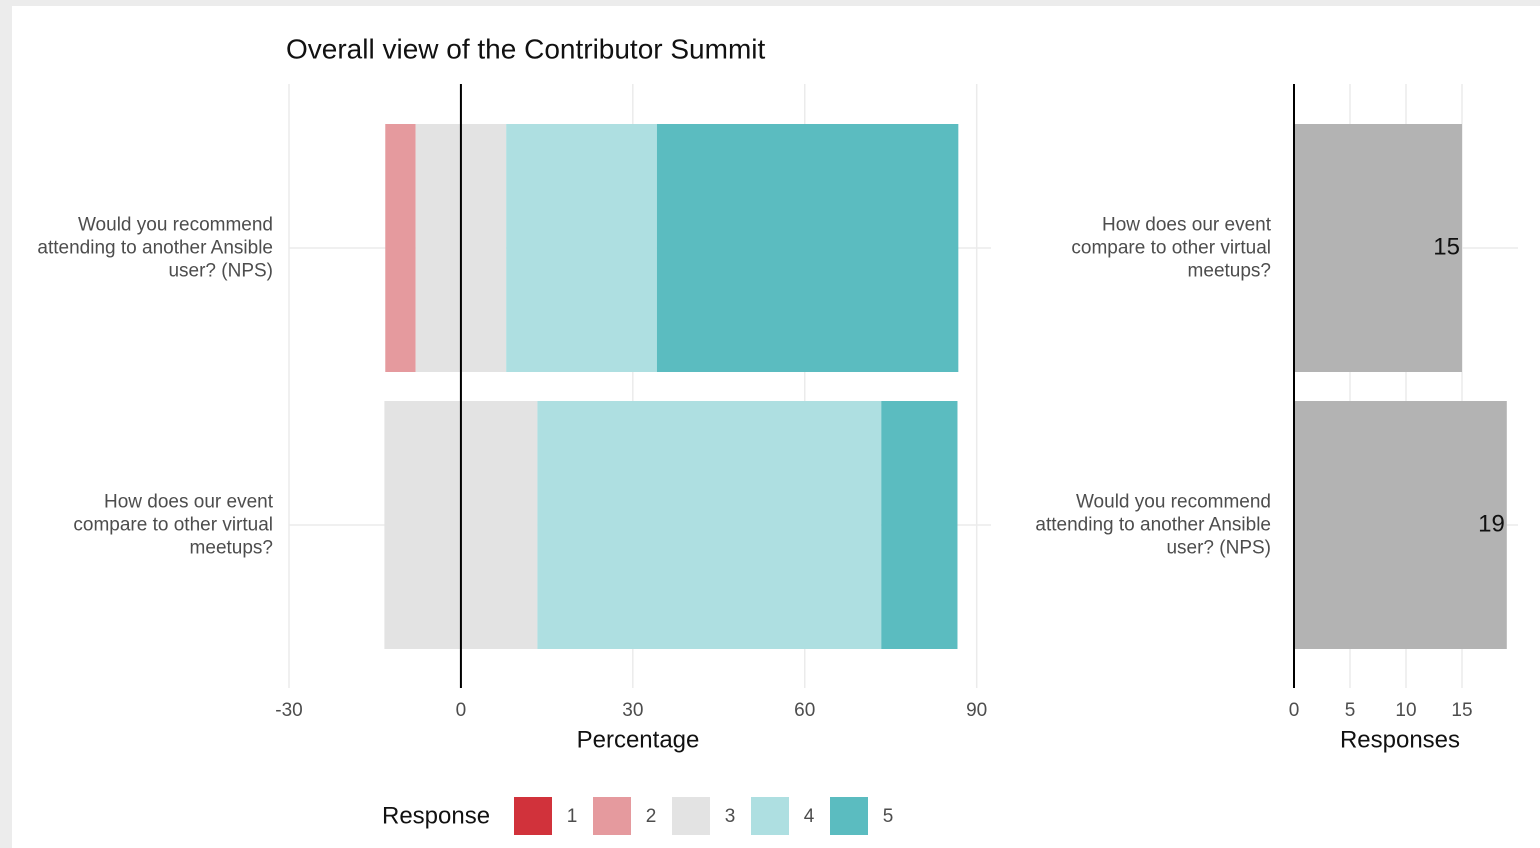  What do you see at coordinates (288, 710) in the screenshot?
I see `x-tick-label: -30` at bounding box center [288, 710].